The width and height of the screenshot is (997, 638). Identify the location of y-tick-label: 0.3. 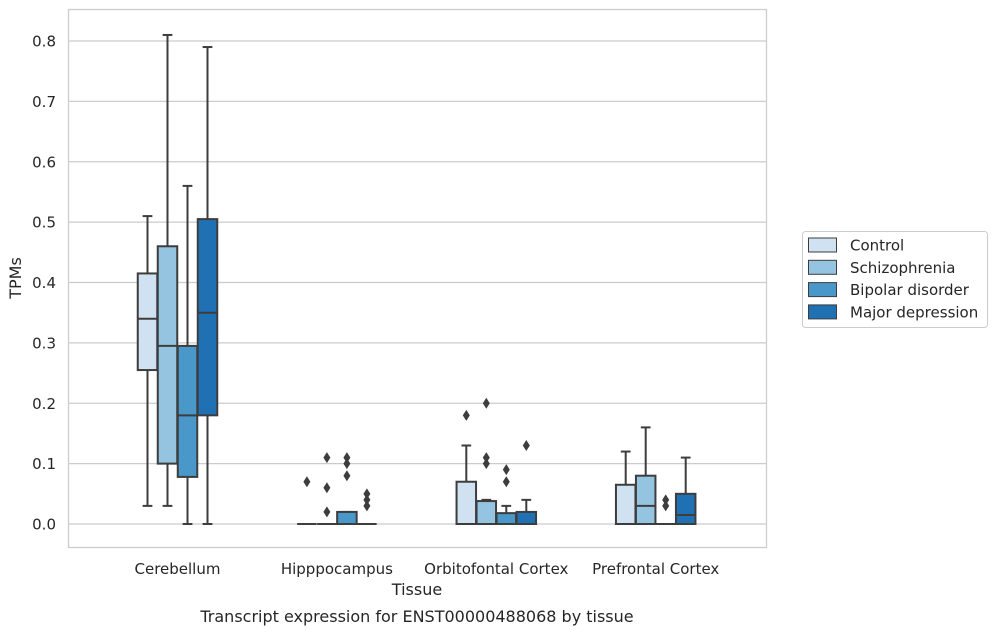
(44, 343).